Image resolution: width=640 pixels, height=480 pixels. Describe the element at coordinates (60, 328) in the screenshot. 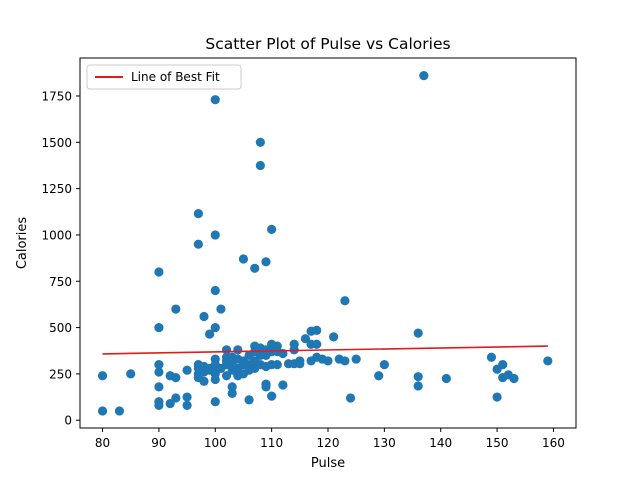

I see `y-tick-label: 500` at that location.